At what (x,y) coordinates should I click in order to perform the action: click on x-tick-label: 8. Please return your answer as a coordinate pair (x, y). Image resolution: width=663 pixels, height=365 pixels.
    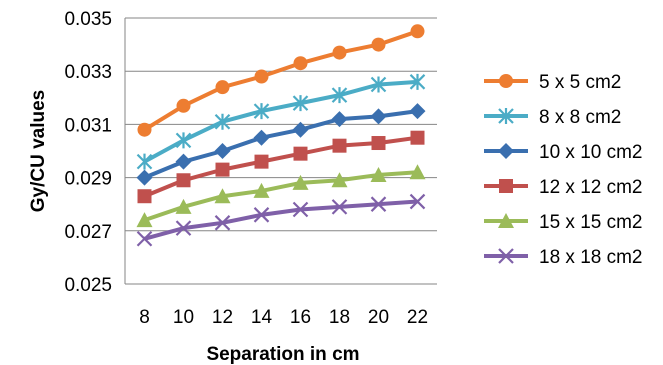
    Looking at the image, I should click on (144, 317).